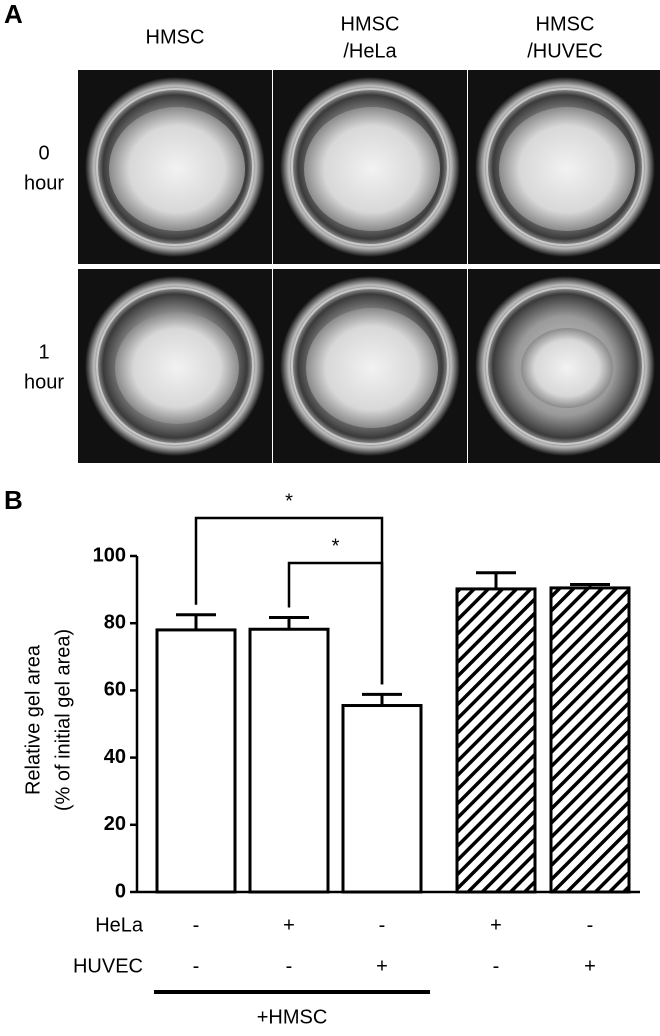 The image size is (660, 1036). Describe the element at coordinates (33, 719) in the screenshot. I see `y-axis-label-line: Relative gel area` at that location.